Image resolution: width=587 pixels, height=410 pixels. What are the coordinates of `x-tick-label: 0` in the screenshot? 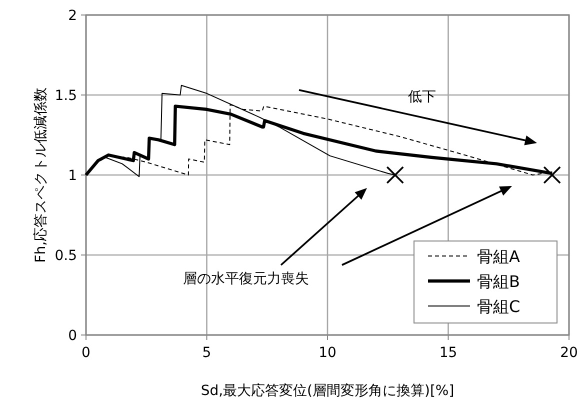 It's located at (86, 353).